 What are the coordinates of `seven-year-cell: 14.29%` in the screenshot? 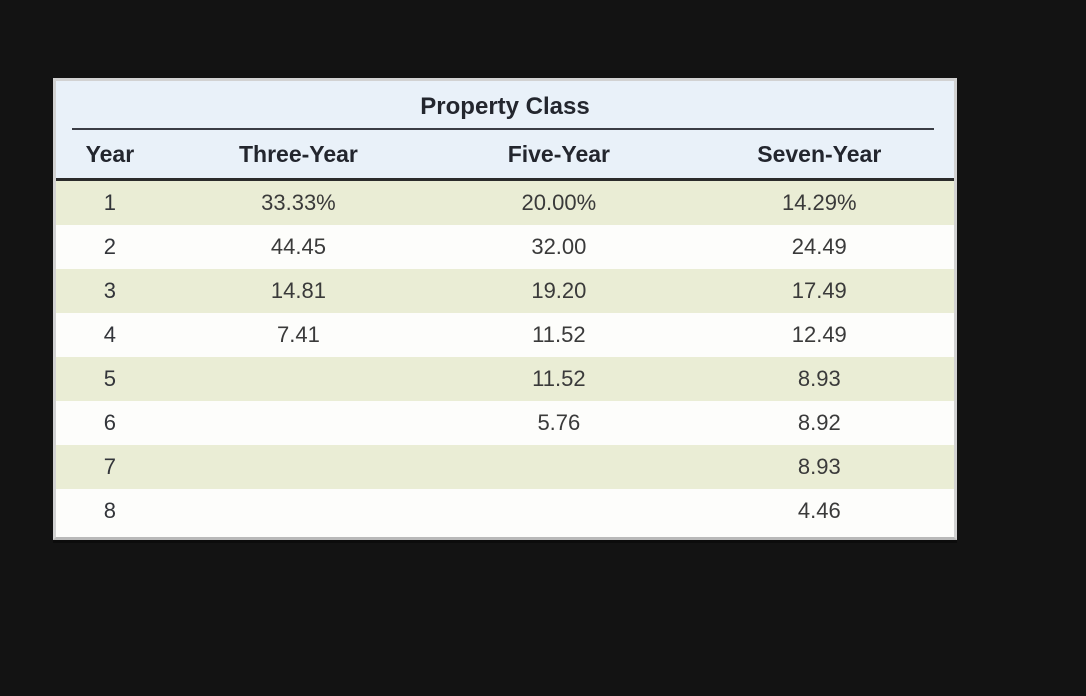 It's located at (819, 202).